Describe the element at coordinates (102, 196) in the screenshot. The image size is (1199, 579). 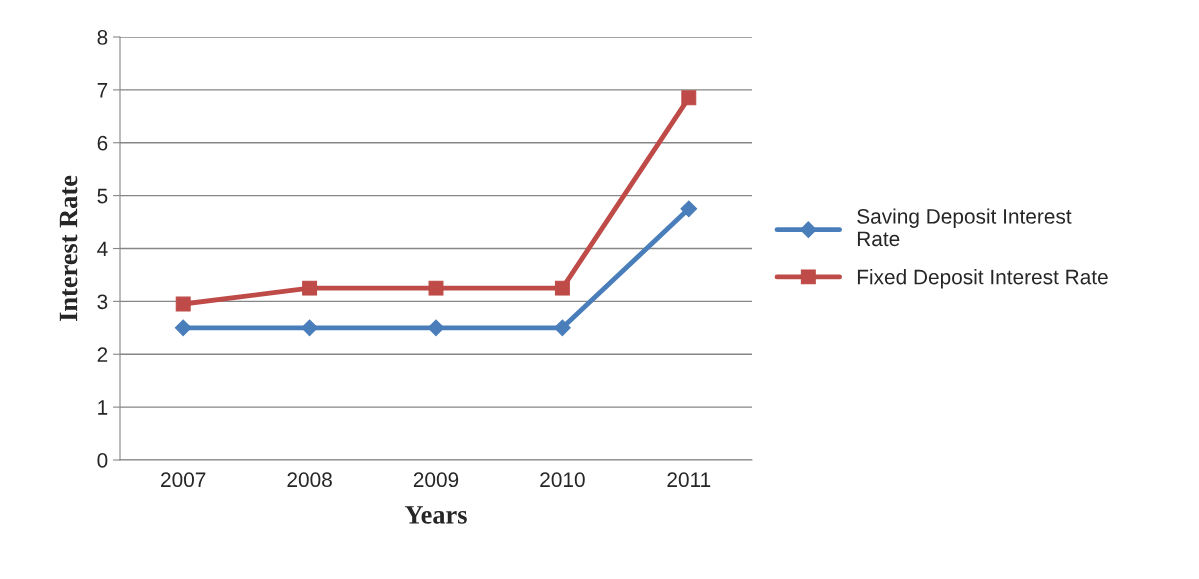
I see `y-tick-label: 5` at that location.